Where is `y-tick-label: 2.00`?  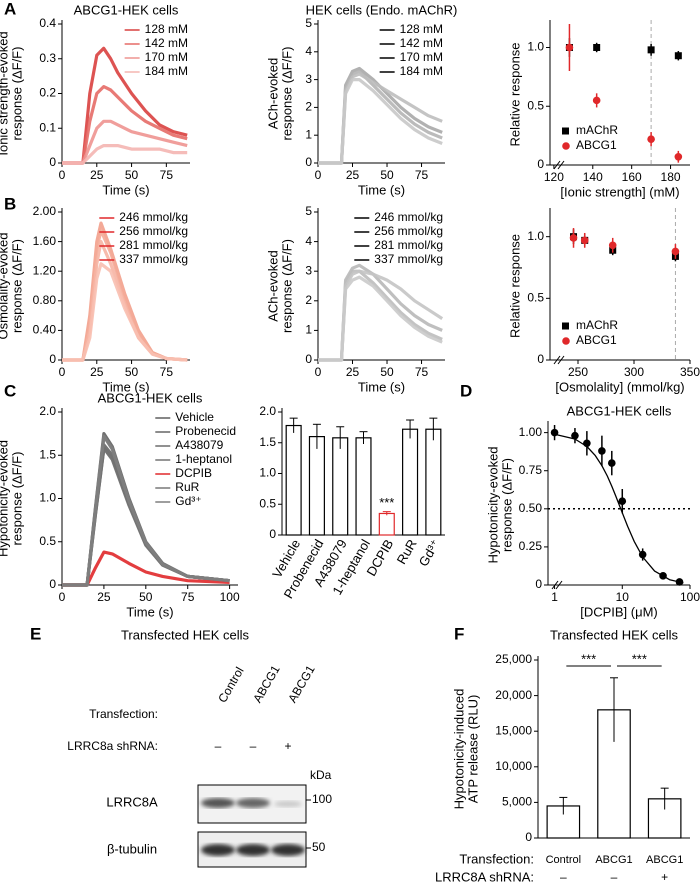 y-tick-label: 2.00 is located at coordinates (45, 211).